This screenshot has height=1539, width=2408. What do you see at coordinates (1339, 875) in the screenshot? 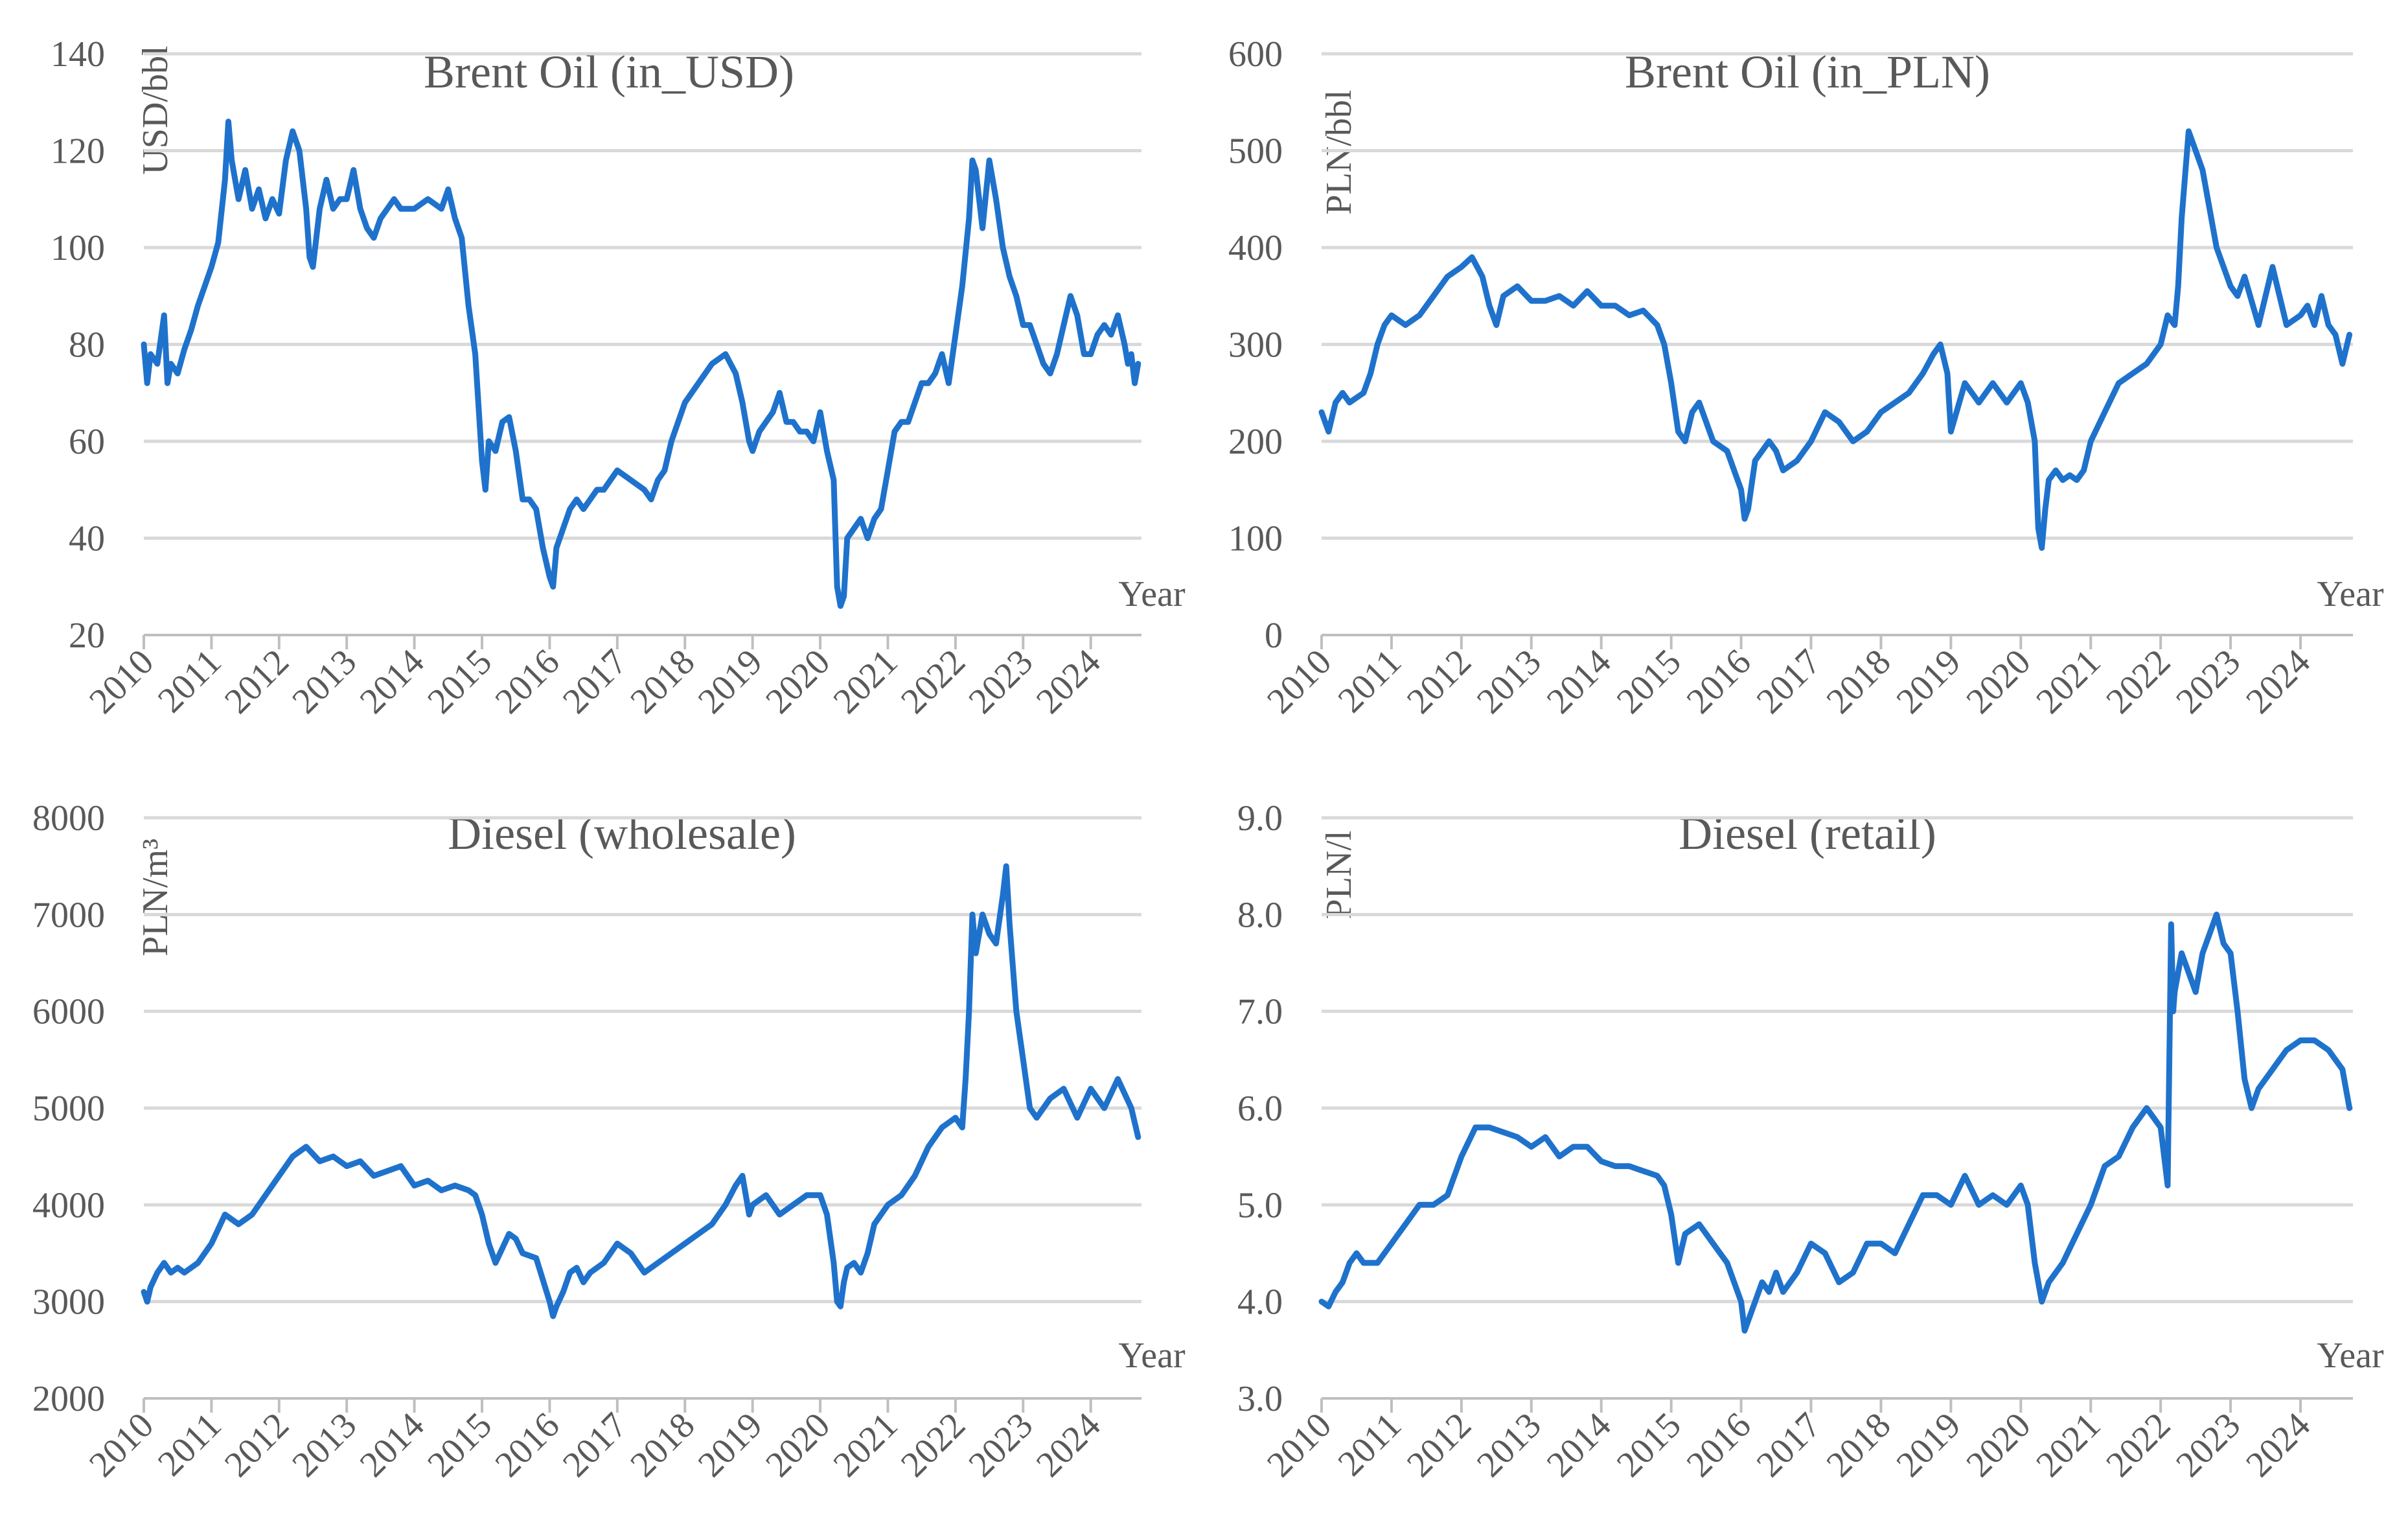
I see `panel-diesel-retail-ylabel: PLN/l` at bounding box center [1339, 875].